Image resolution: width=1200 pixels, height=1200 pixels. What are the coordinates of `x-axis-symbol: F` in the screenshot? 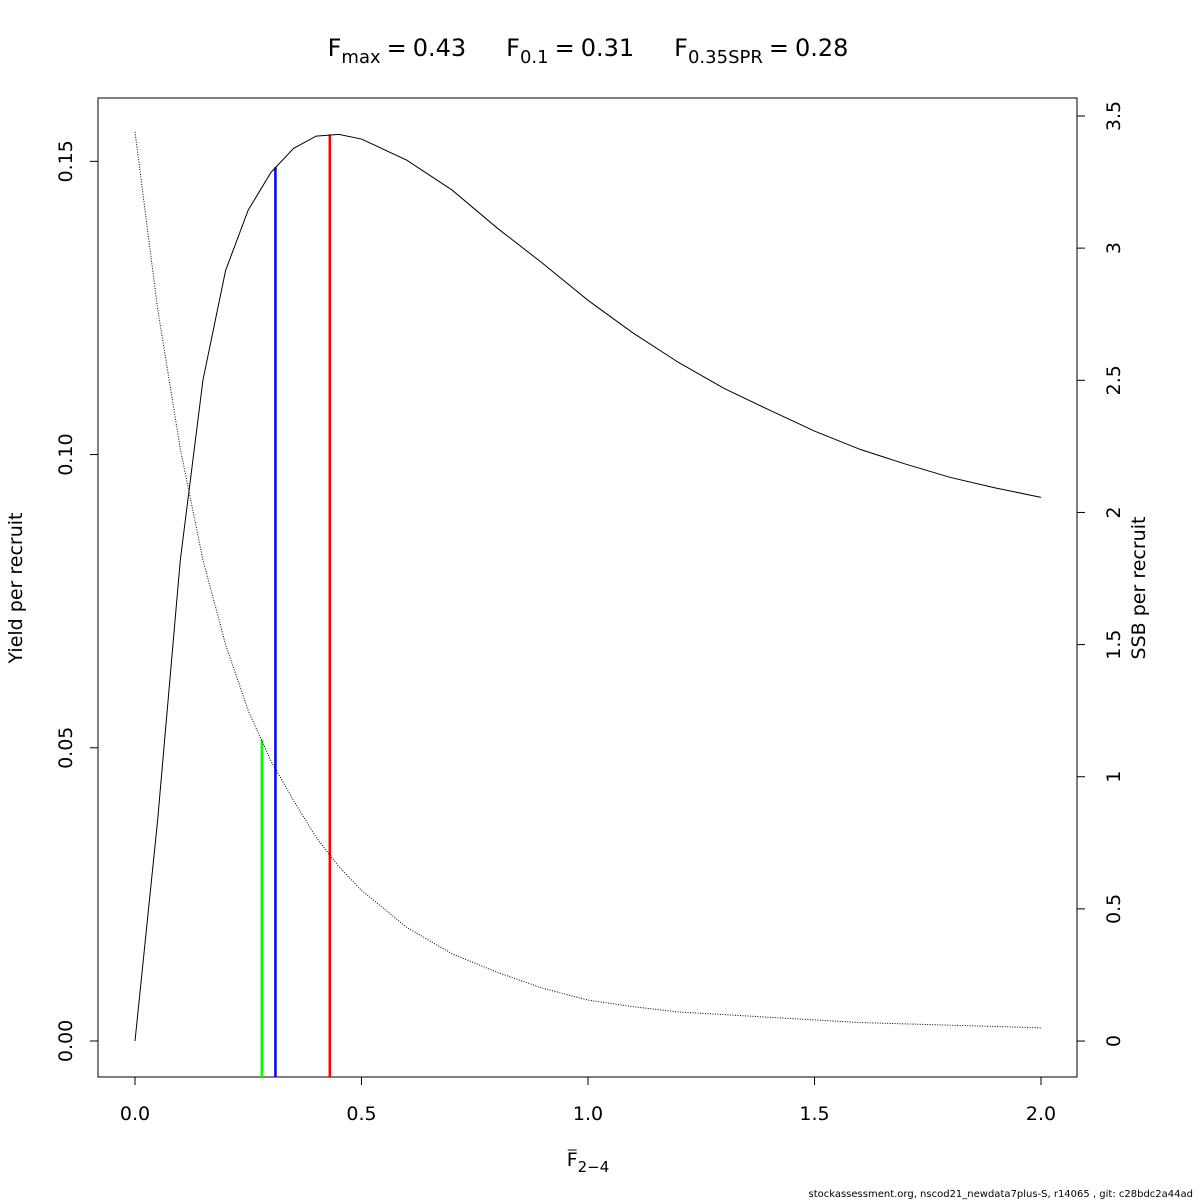 It's located at (572, 1160).